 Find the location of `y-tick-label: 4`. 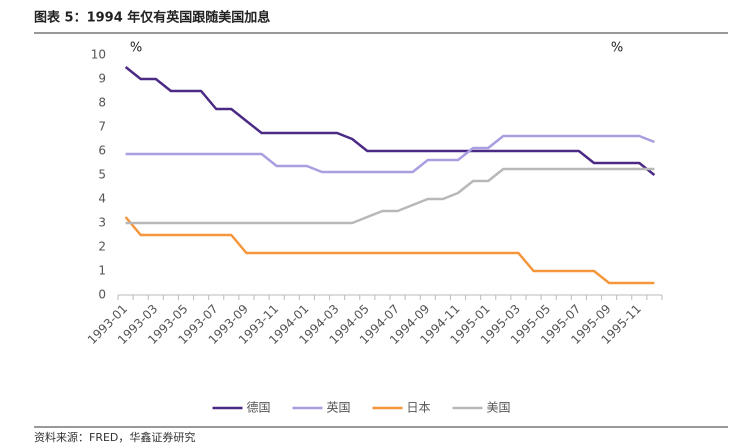

y-tick-label: 4 is located at coordinates (102, 199).